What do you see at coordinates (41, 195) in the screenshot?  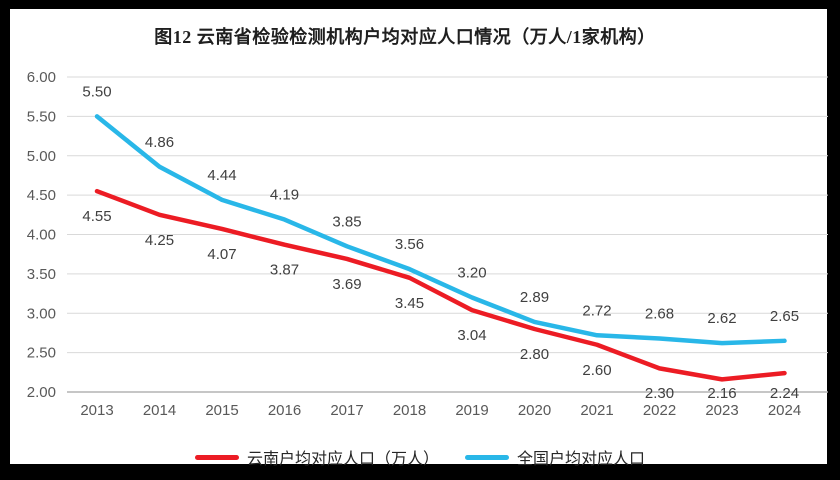 I see `y-tick-label: 4.50` at bounding box center [41, 195].